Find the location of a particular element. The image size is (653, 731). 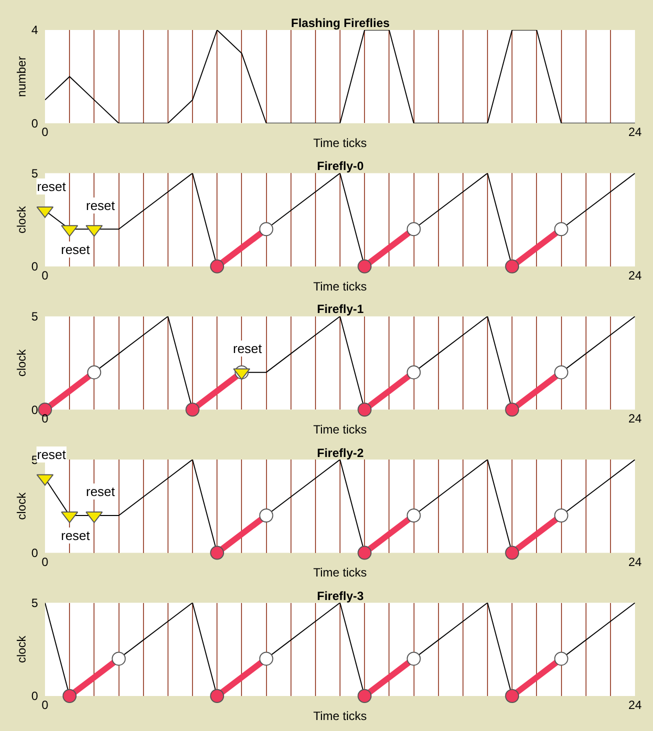

y-axis-title: number is located at coordinates (21, 76).